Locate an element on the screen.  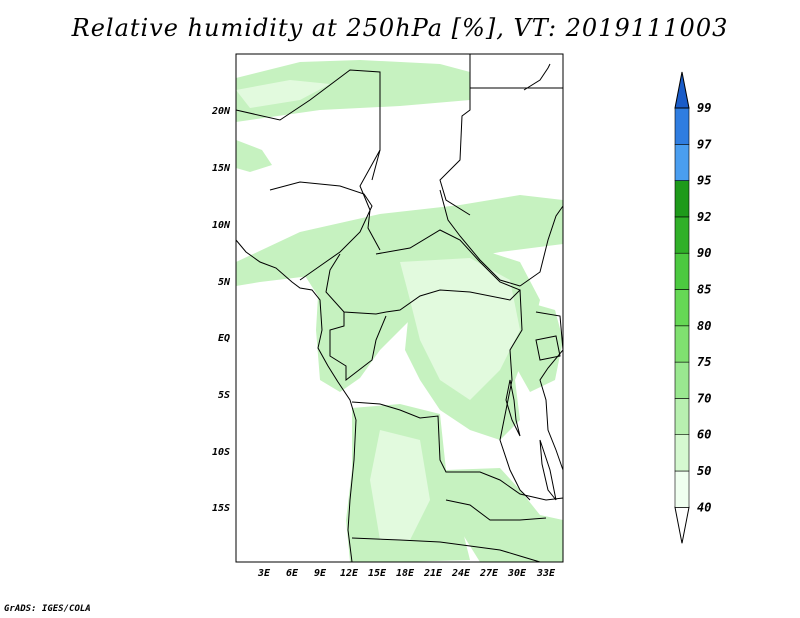
lat-label: 15S is located at coordinates (221, 508).